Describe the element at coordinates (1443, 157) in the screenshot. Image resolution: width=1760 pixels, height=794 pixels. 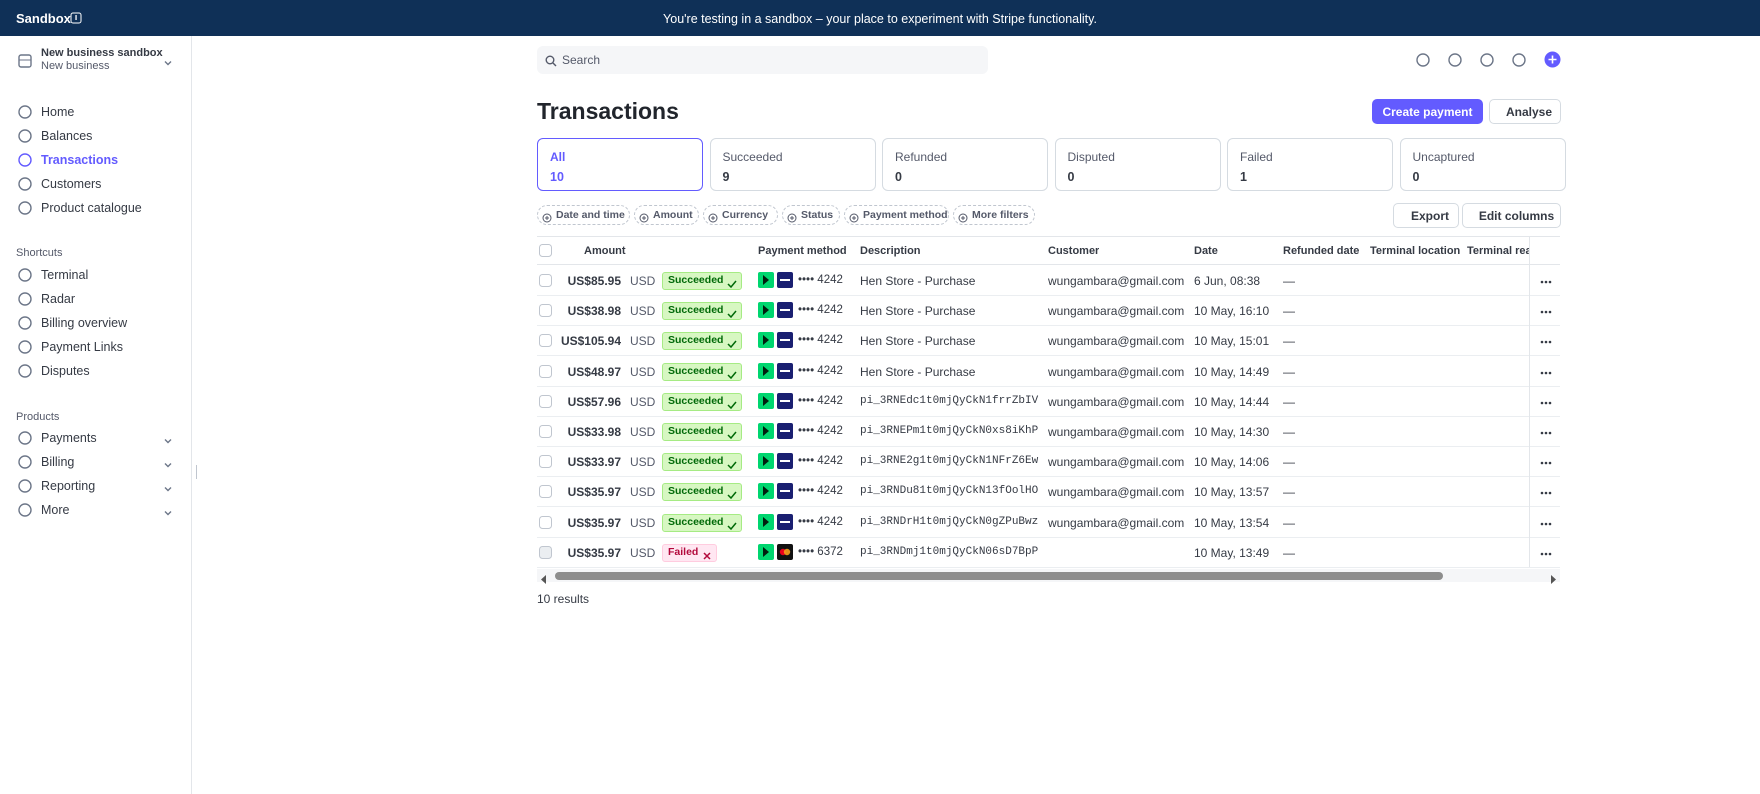
I see `tab-label: Uncaptured` at that location.